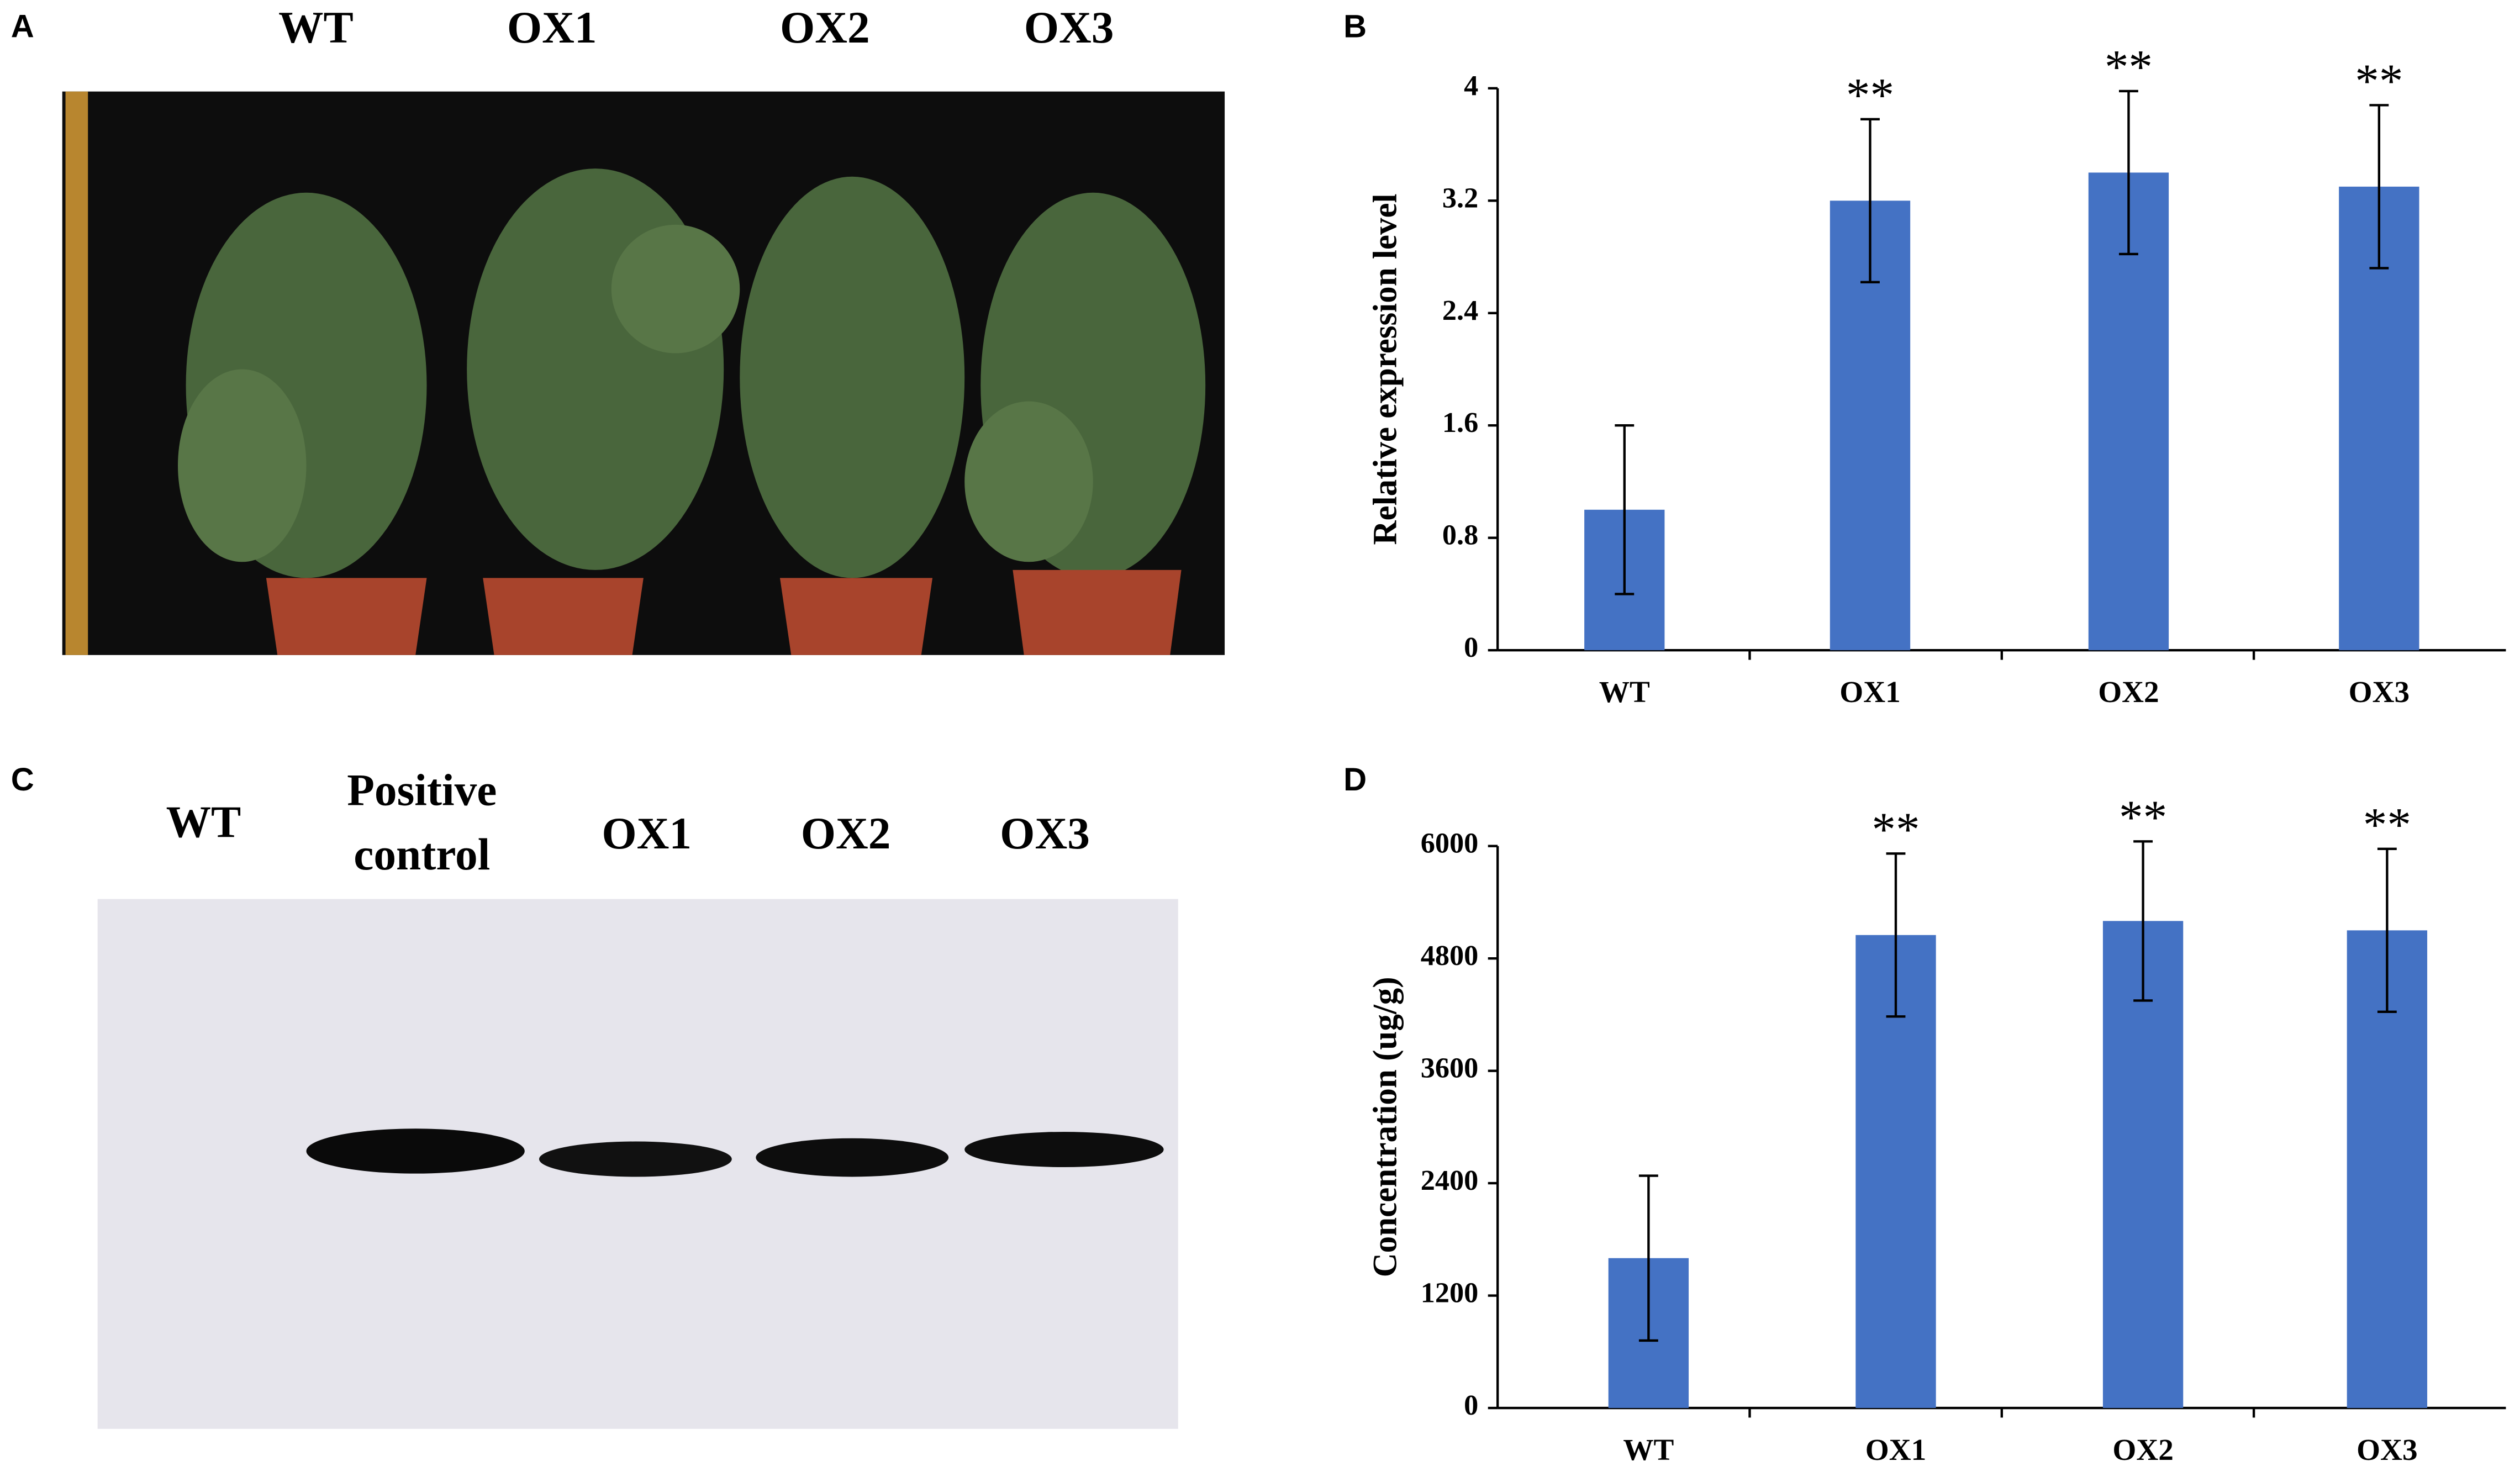 Image resolution: width=2520 pixels, height=1477 pixels. I want to click on y-tick-label: 3.2, so click(1460, 198).